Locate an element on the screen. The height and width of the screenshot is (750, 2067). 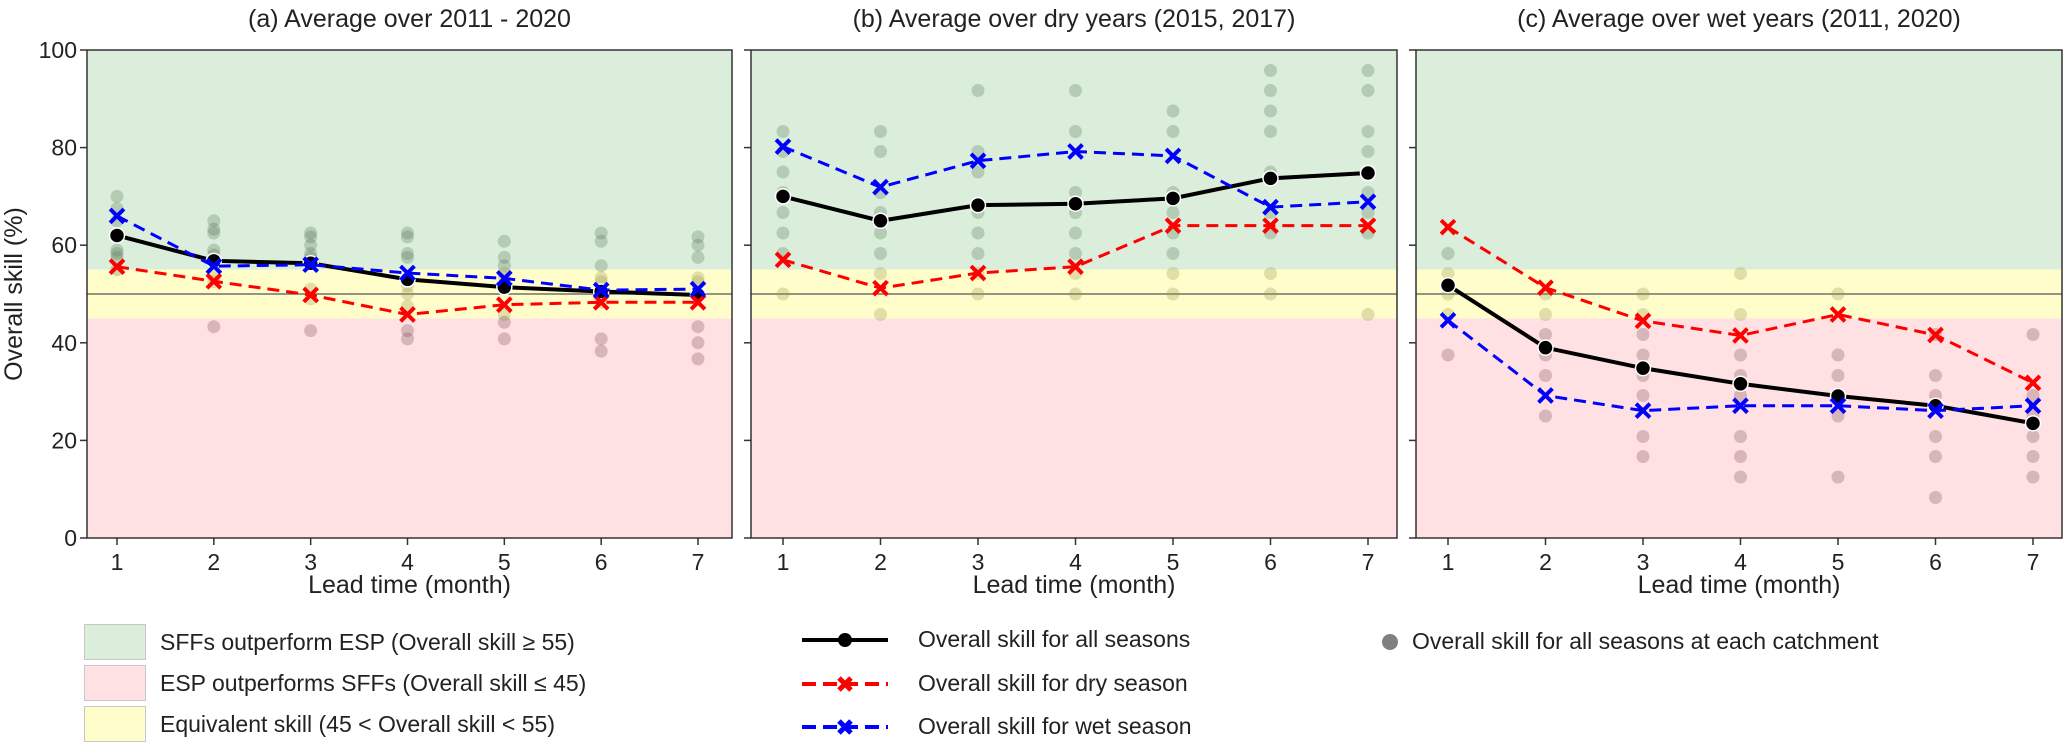
x-tick-label: 6 is located at coordinates (1270, 562).